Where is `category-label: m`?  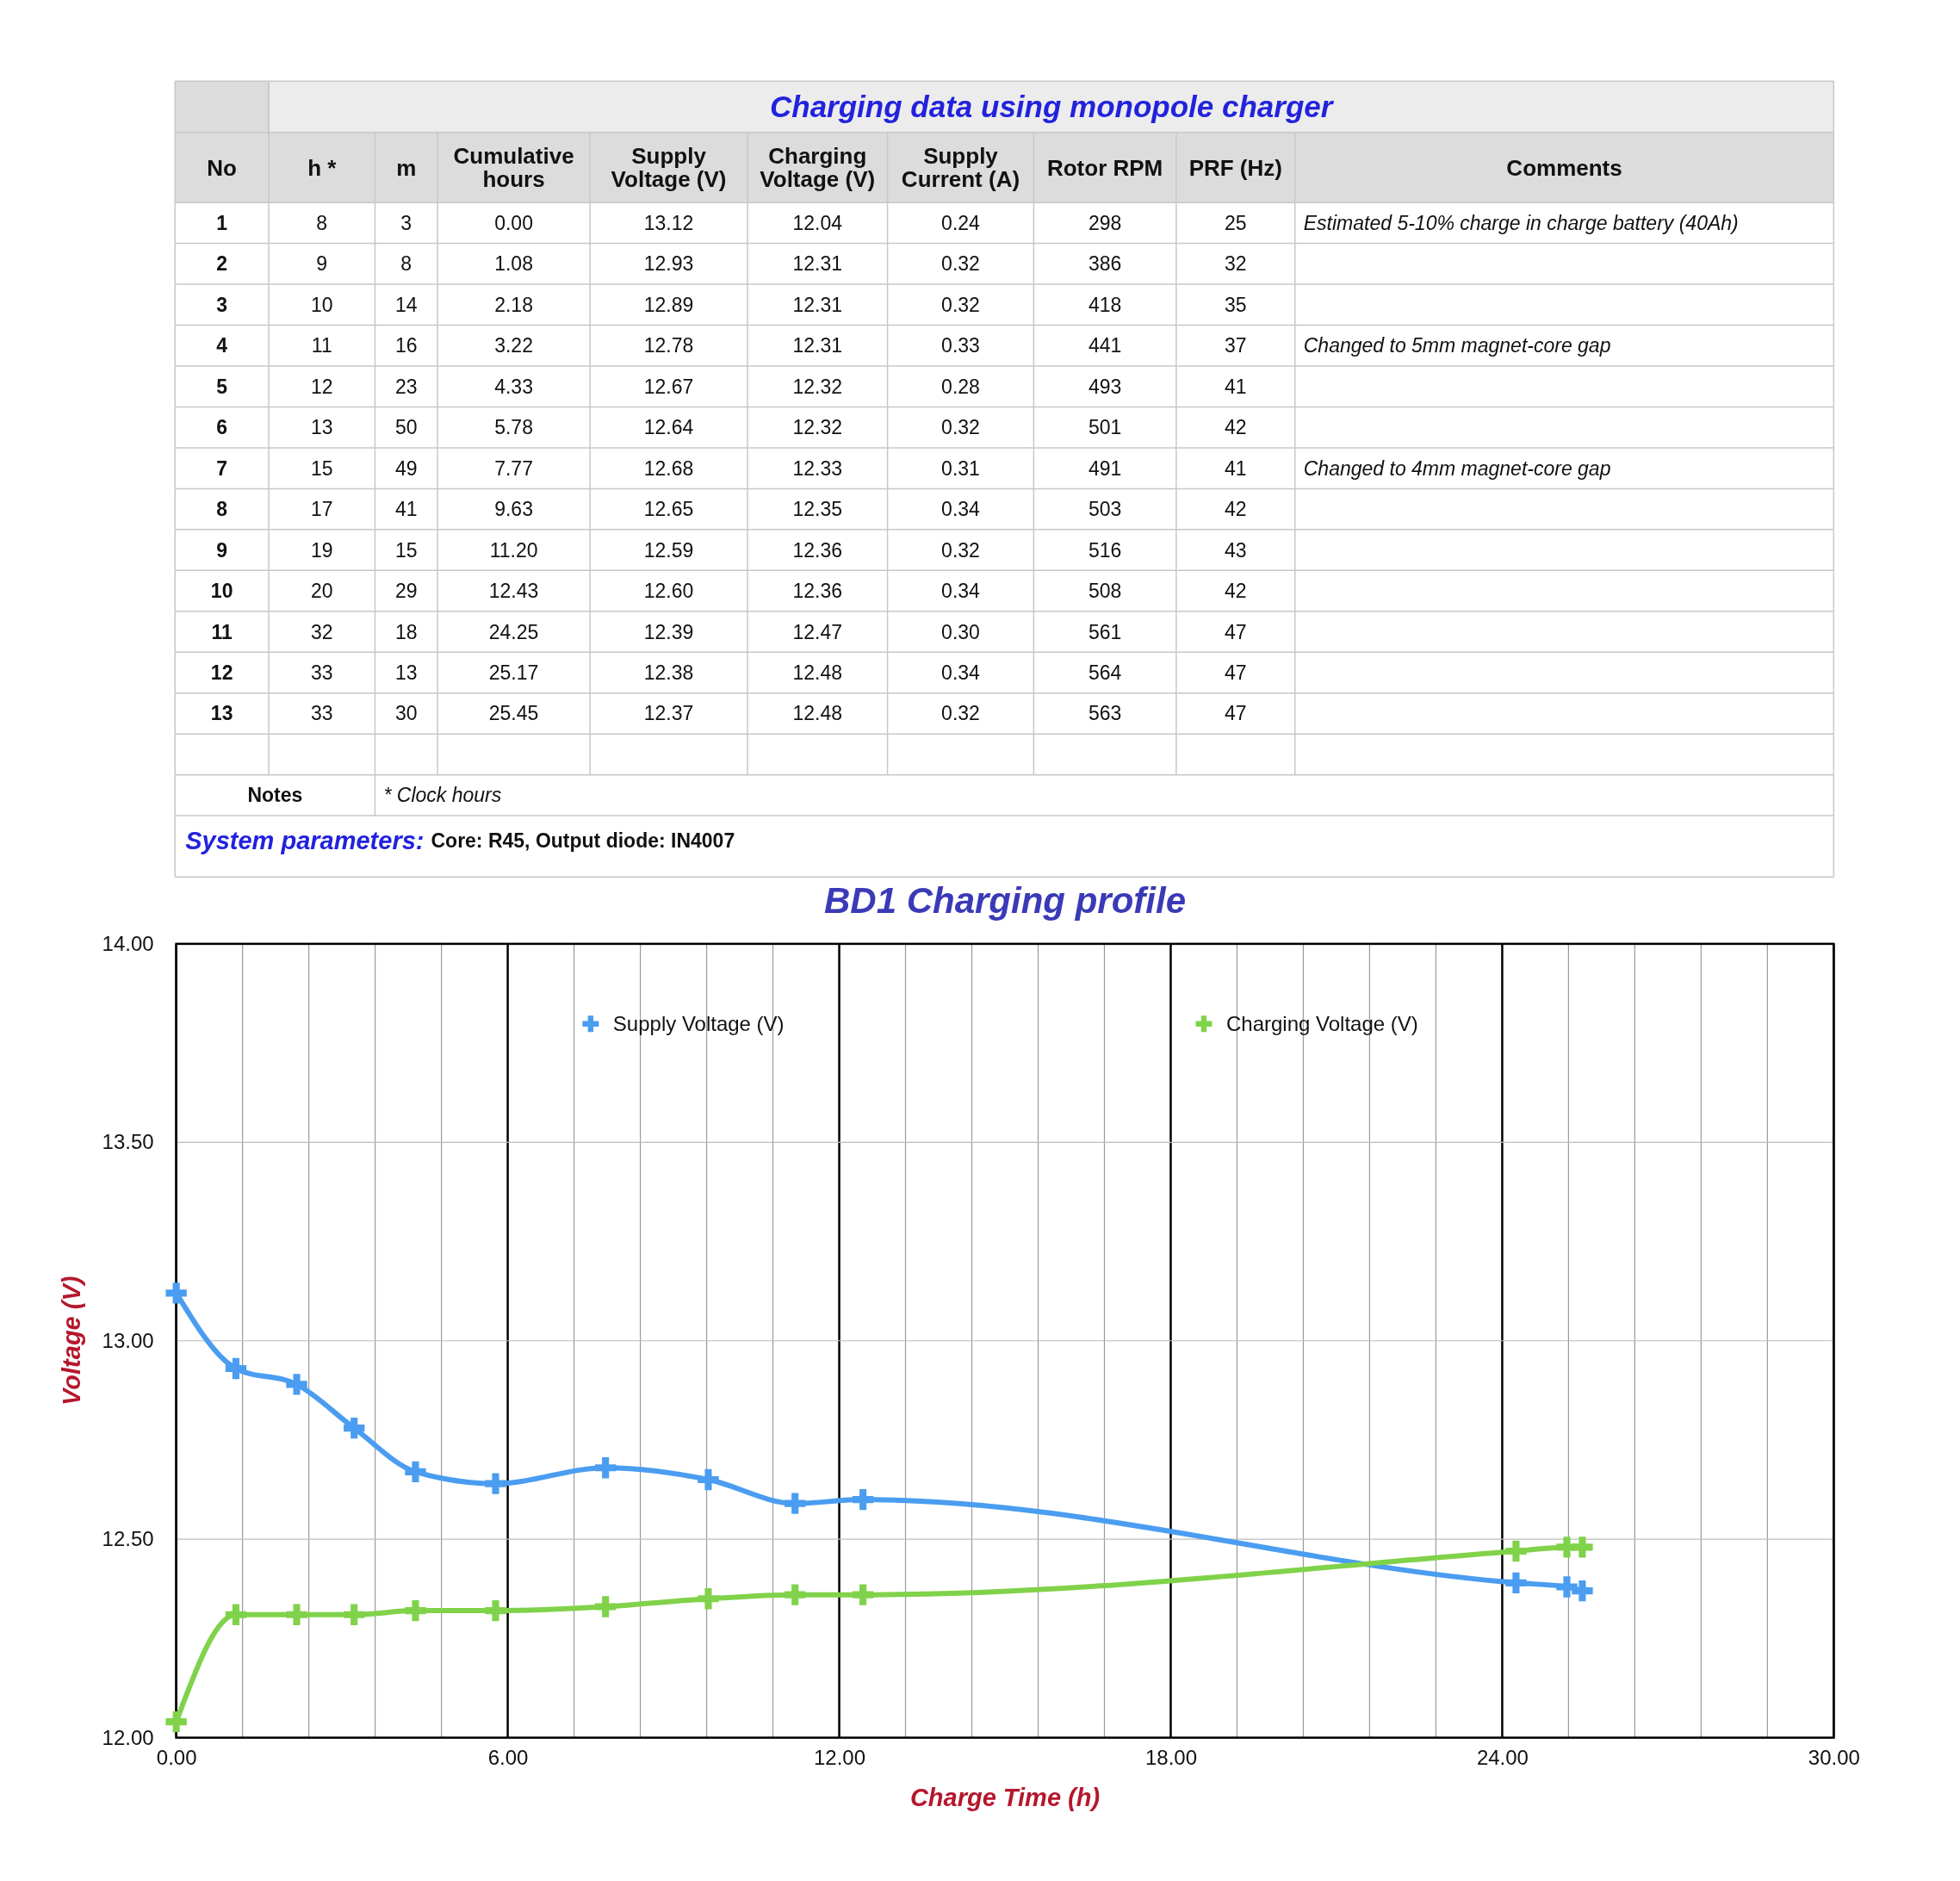 category-label: m is located at coordinates (406, 167).